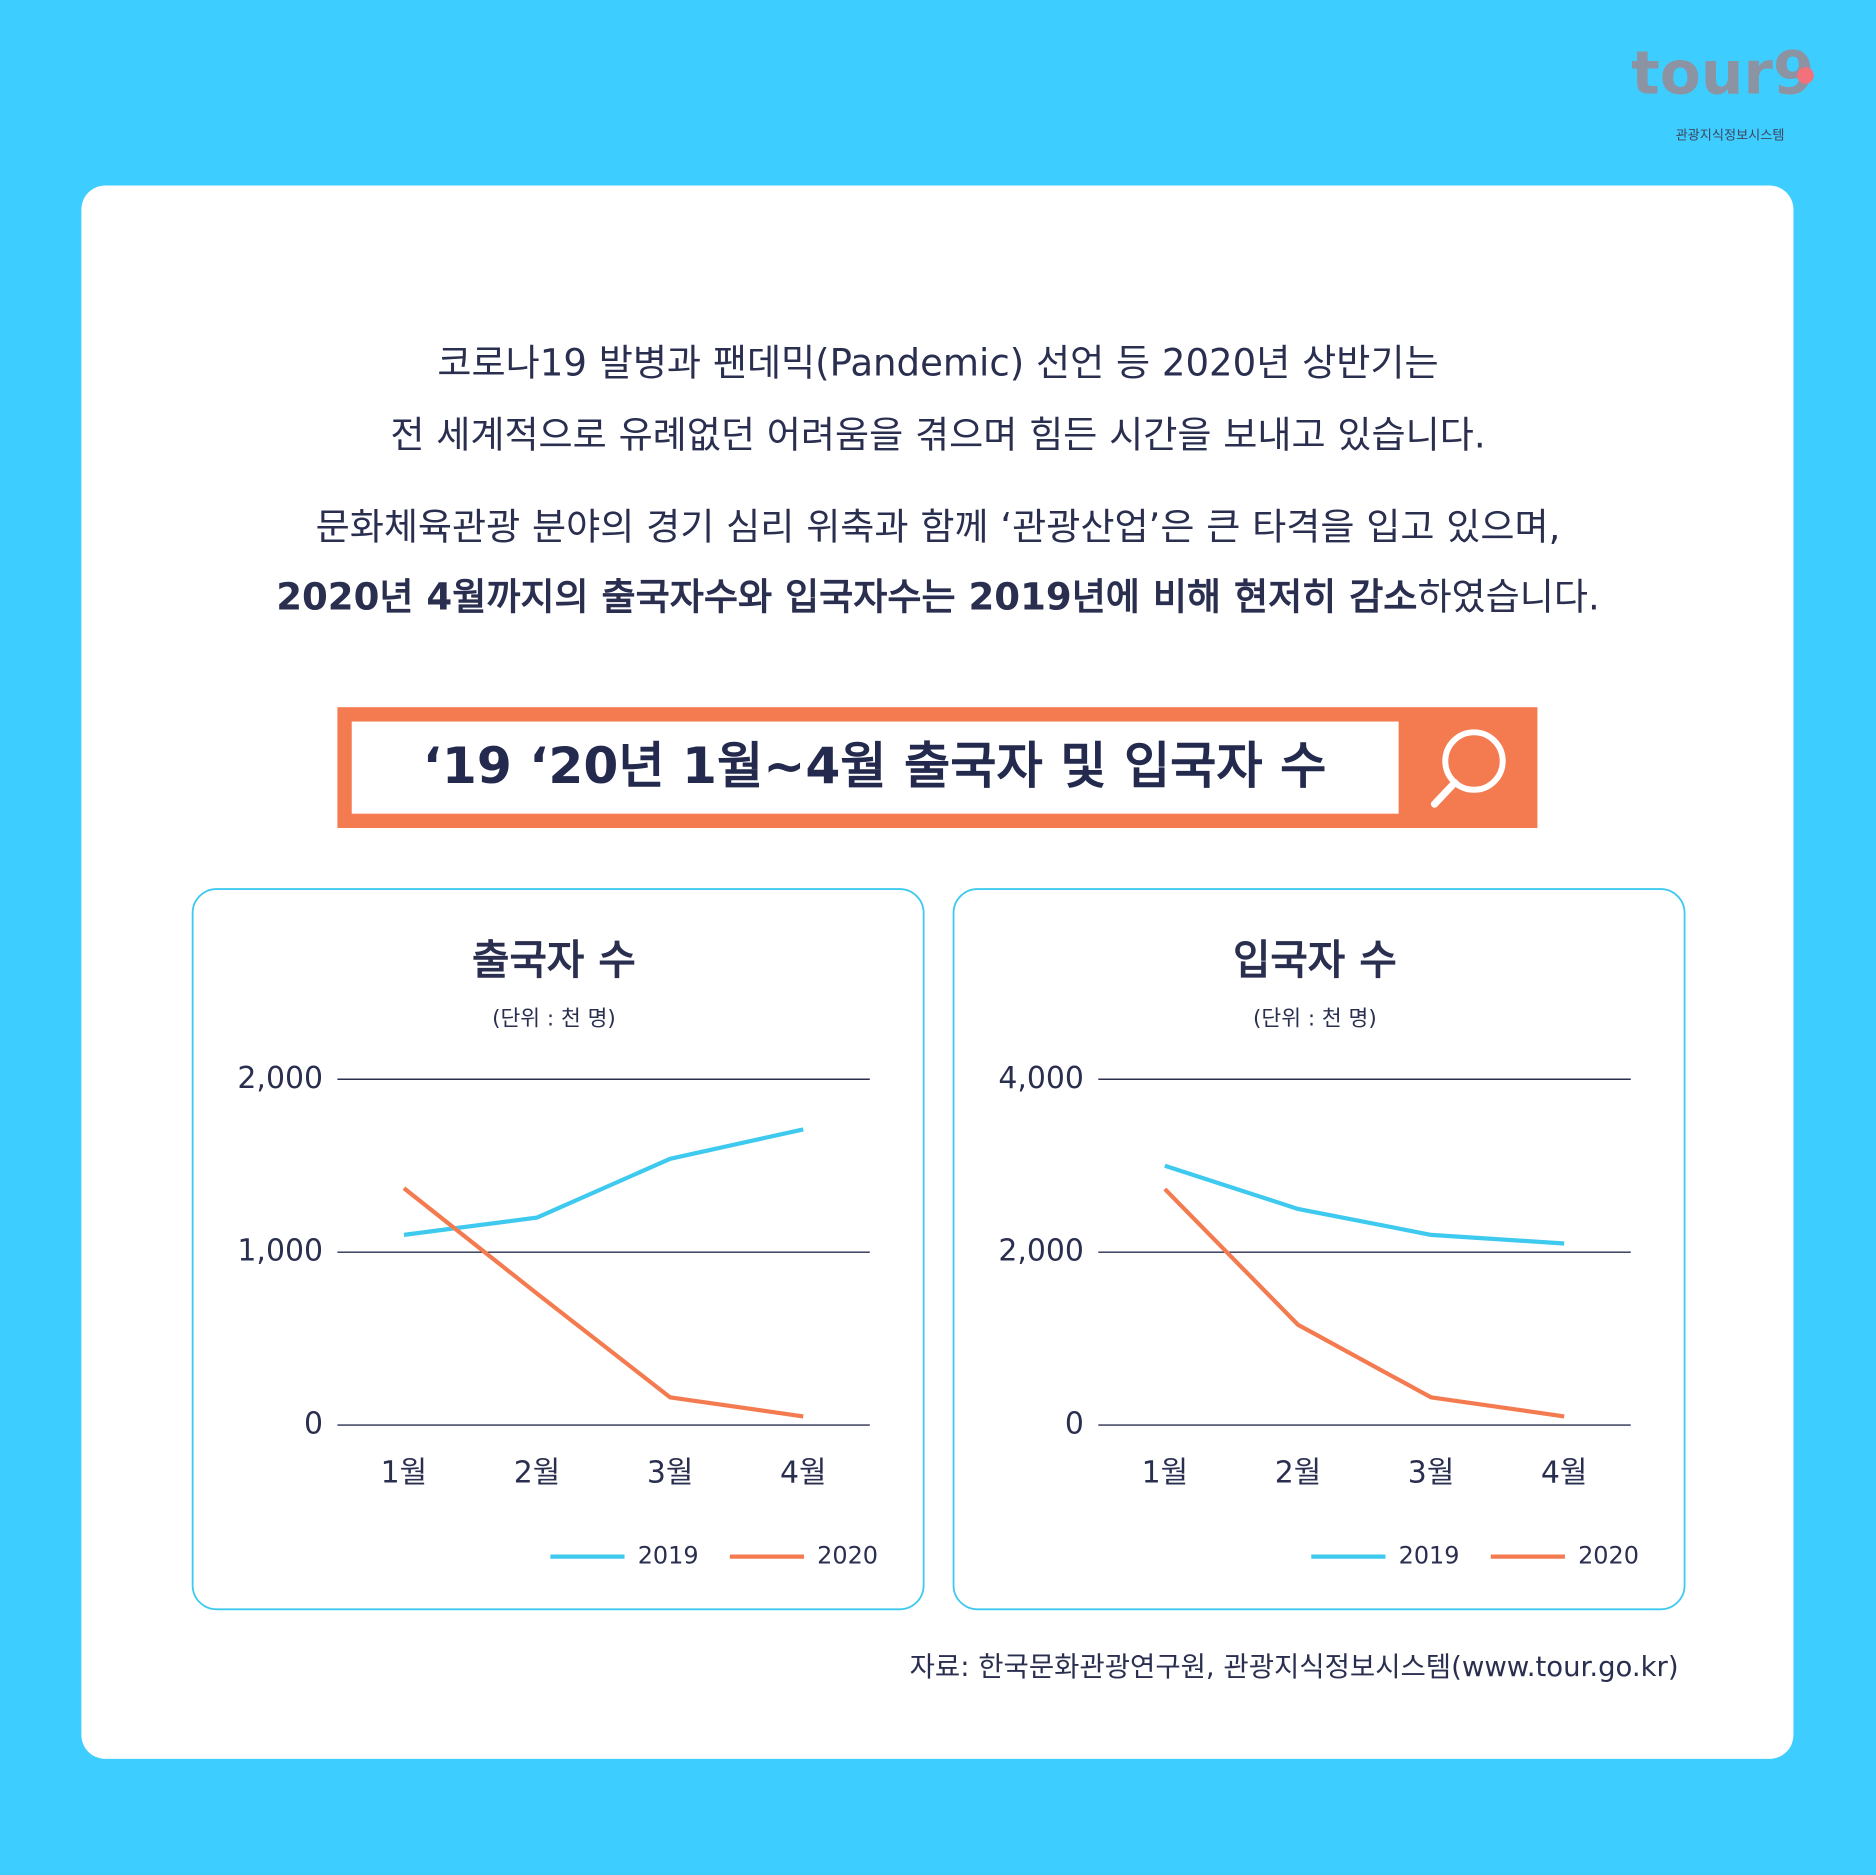 Image resolution: width=1876 pixels, height=1875 pixels. I want to click on banner-title: ‘19 ‘20년 1월~4월 출국자 및 입국자 수, so click(875, 765).